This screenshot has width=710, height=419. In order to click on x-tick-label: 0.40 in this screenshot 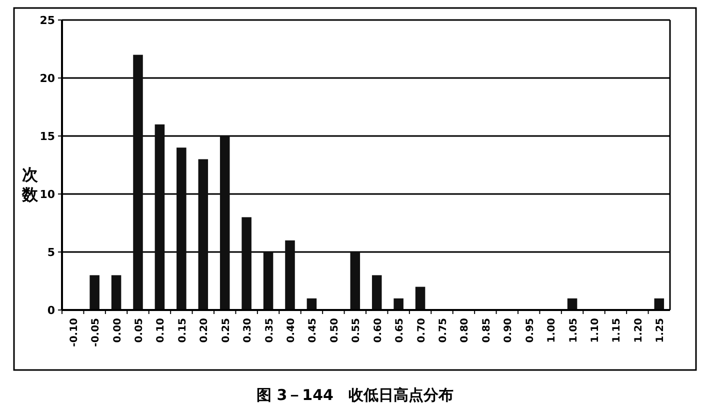, I will do `click(291, 330)`.